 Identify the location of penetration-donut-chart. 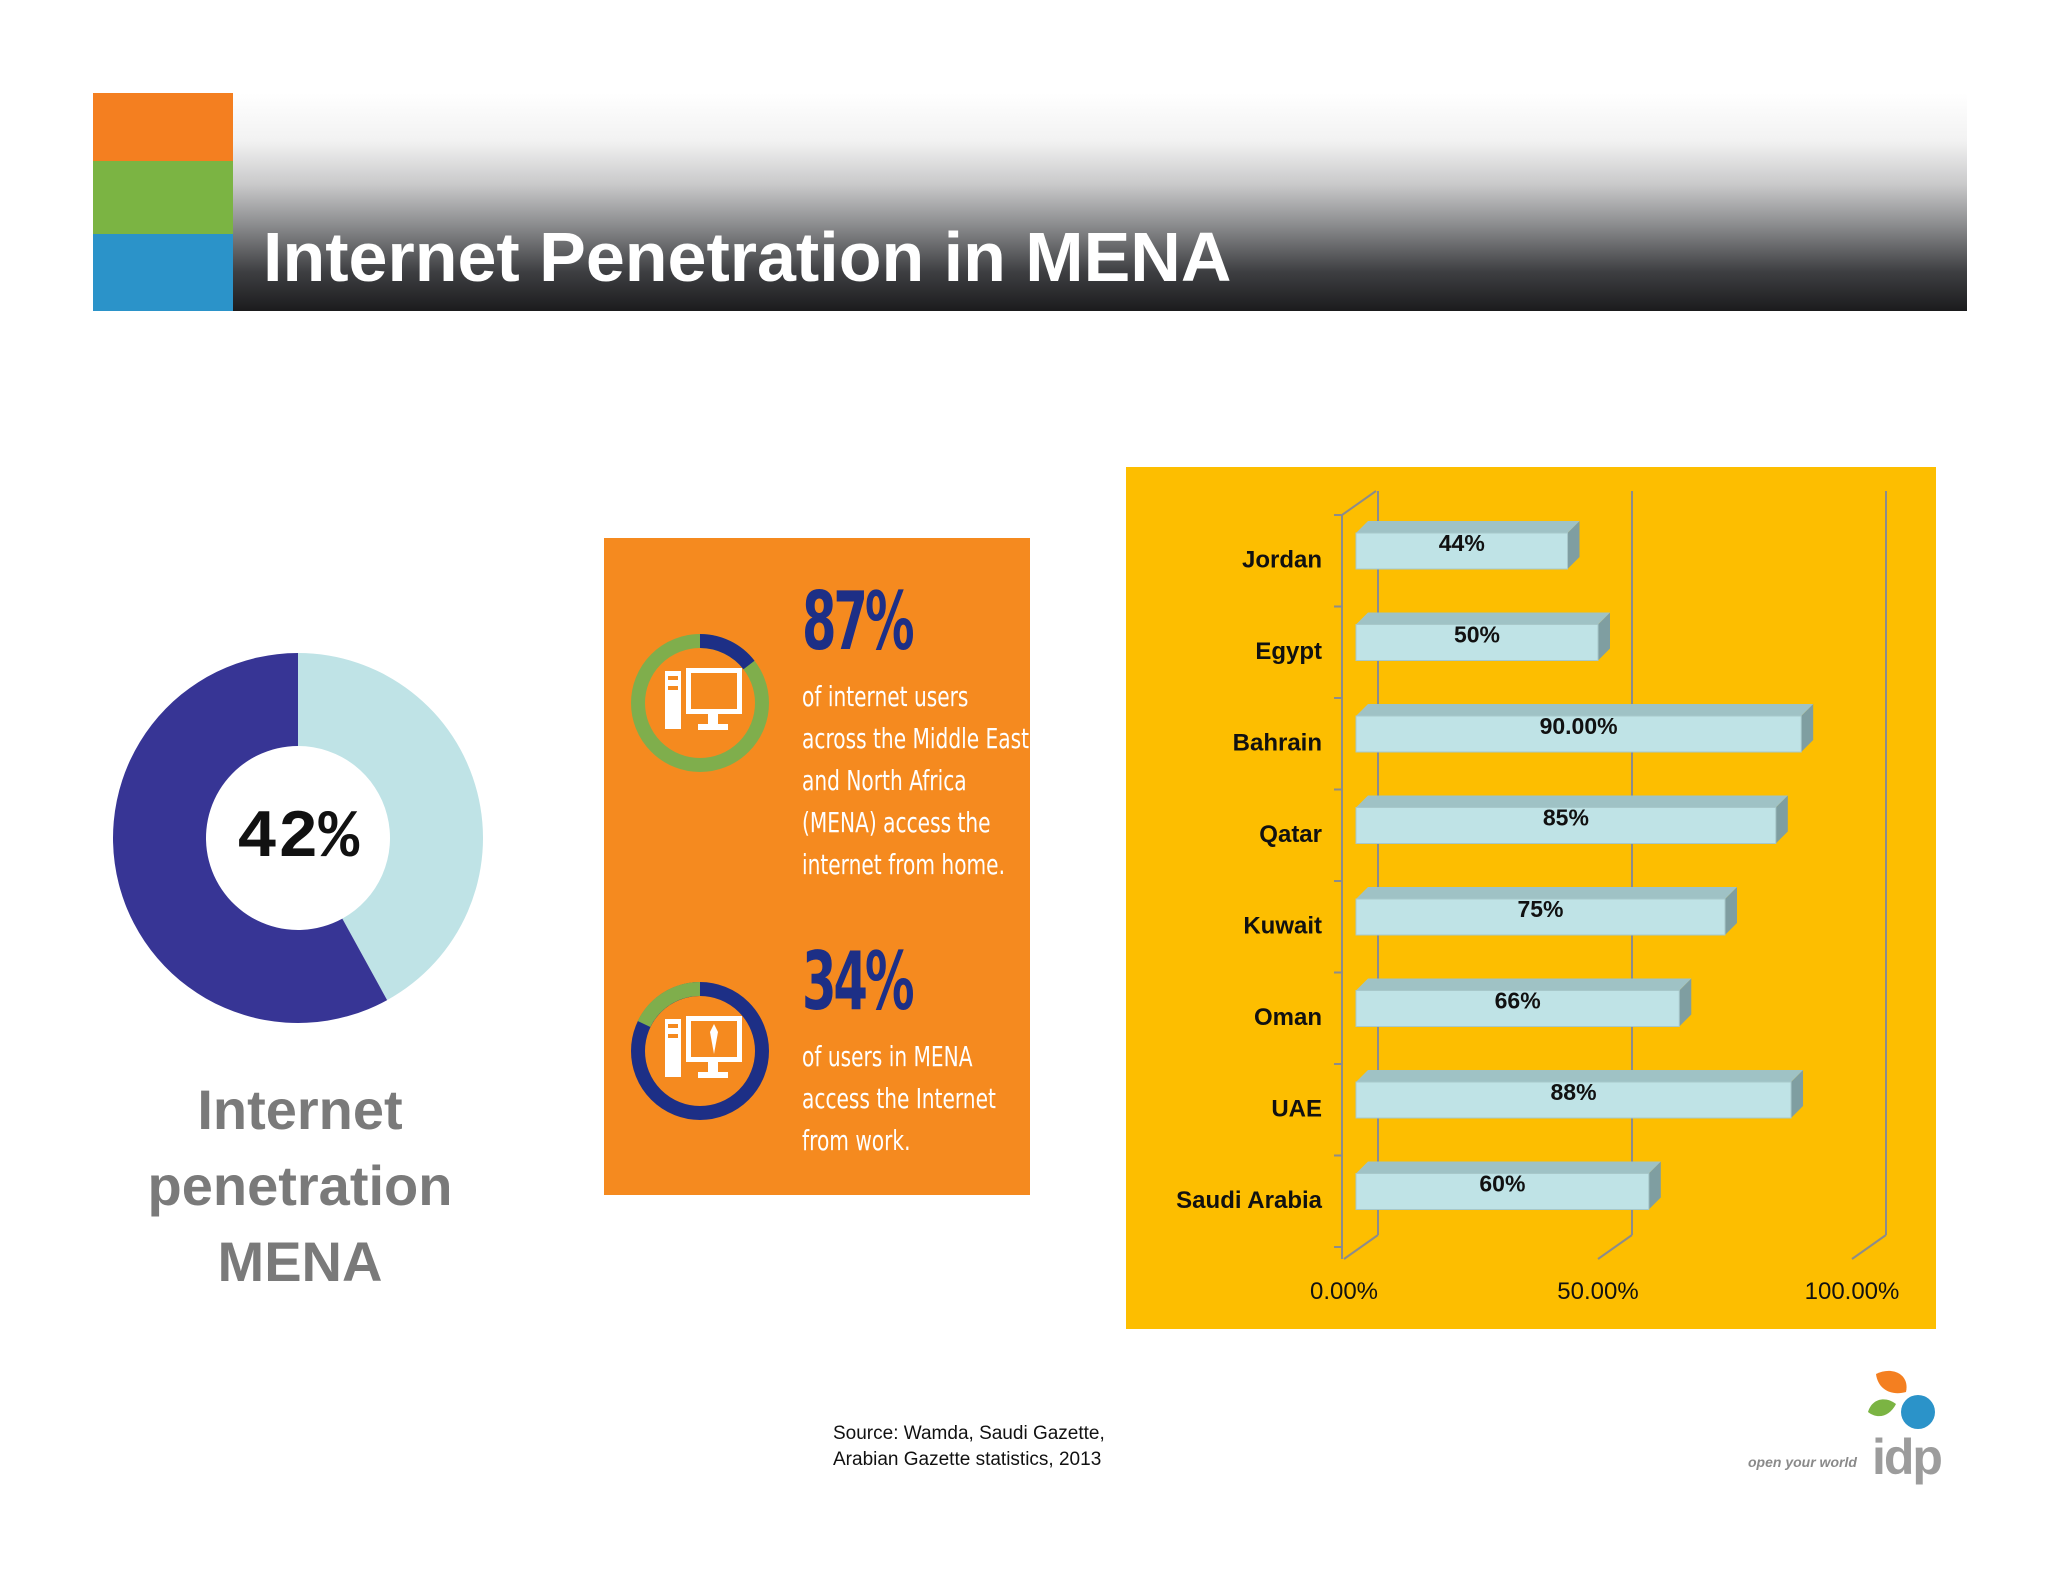
(298, 838).